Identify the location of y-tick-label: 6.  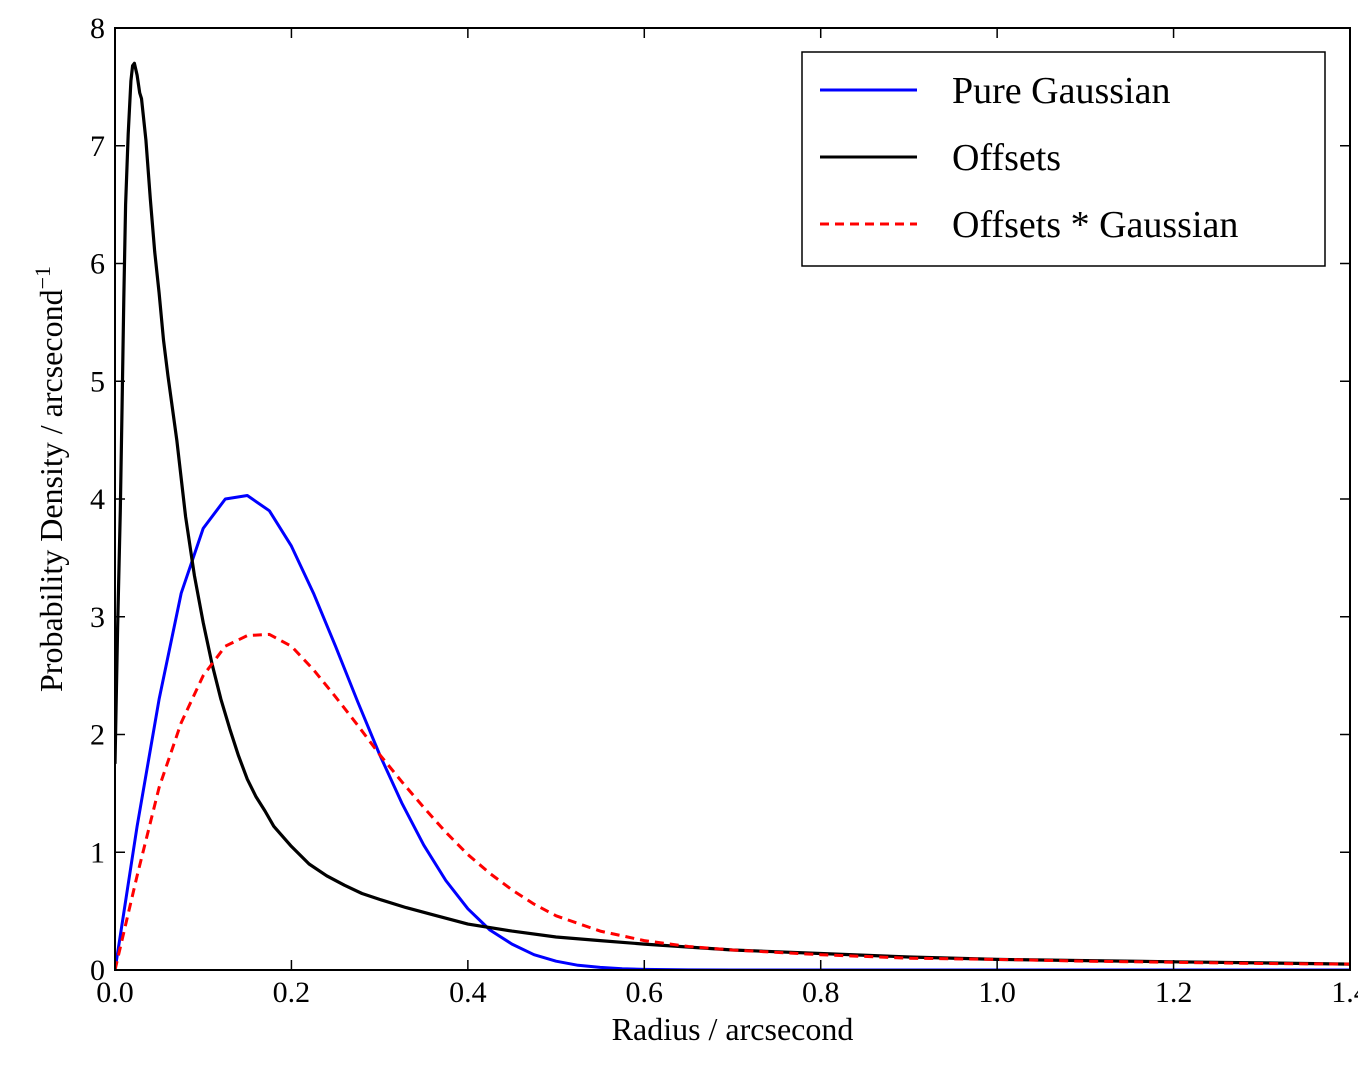
(97, 264).